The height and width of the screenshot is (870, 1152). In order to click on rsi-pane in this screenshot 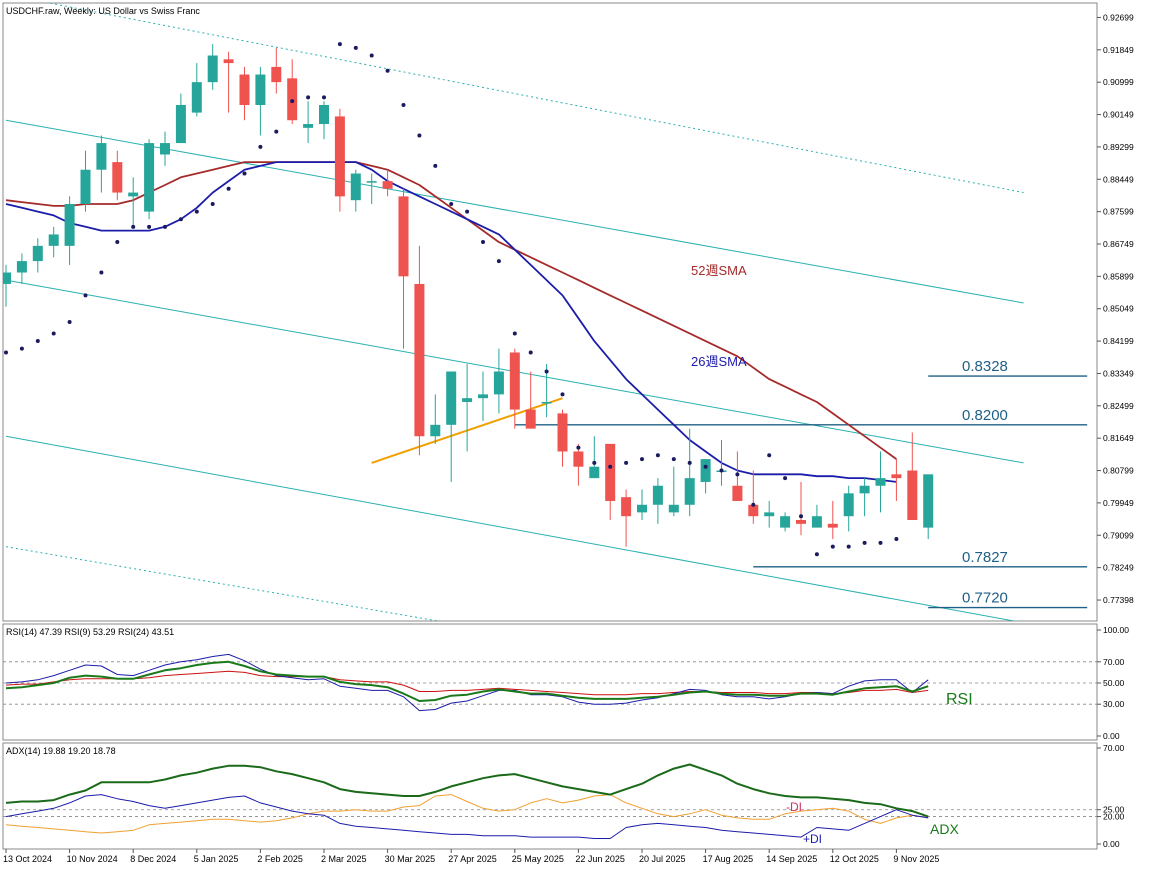, I will do `click(550, 682)`.